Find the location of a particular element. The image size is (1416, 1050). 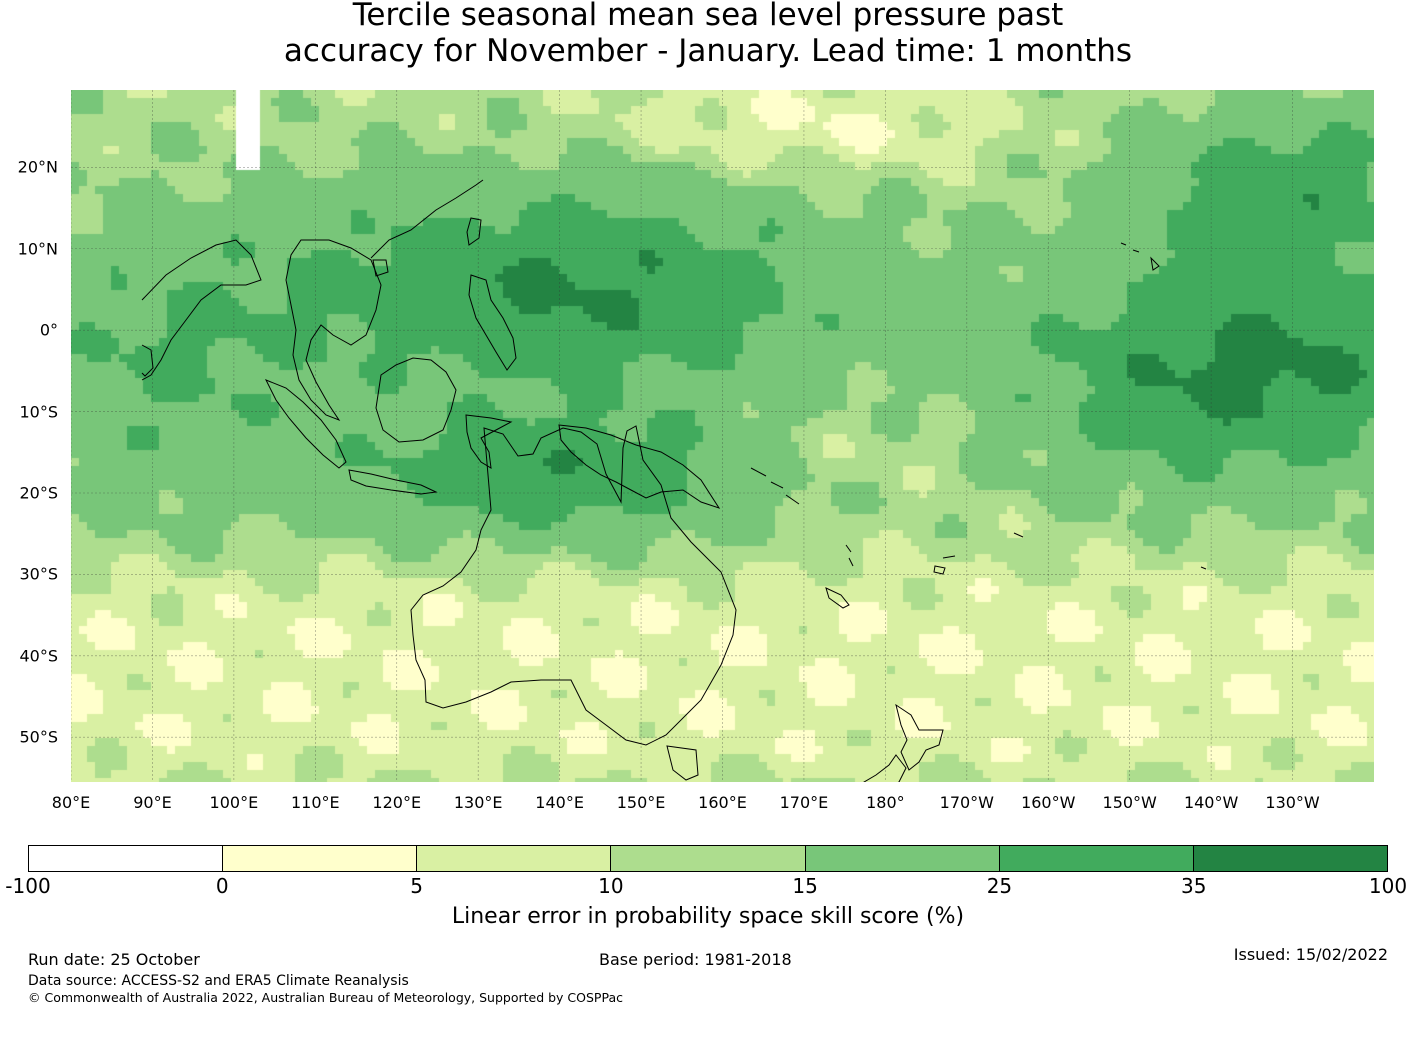

latitude-label: 10°S is located at coordinates (38, 412).